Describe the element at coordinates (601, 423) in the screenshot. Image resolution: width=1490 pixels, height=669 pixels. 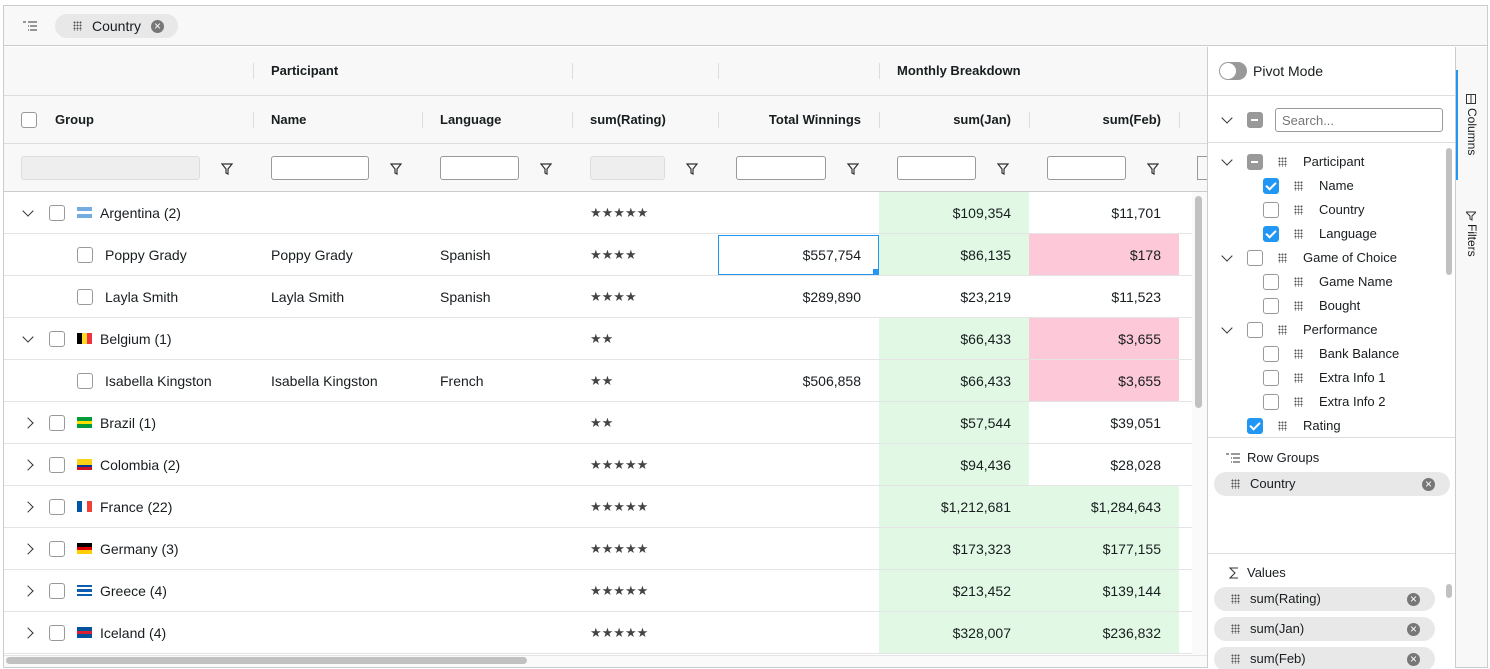
I see `rating-cell: ★★` at that location.